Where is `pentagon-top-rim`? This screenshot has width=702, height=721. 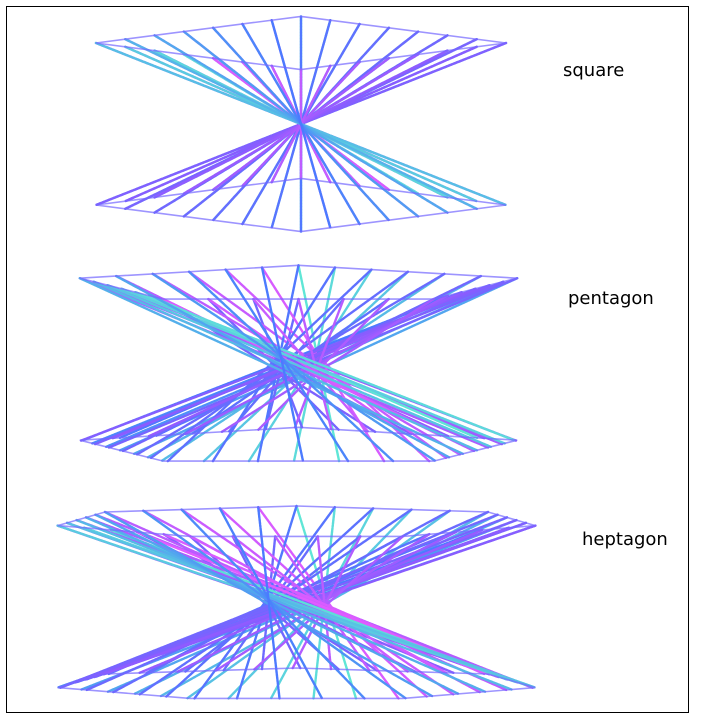
pentagon-top-rim is located at coordinates (298, 282).